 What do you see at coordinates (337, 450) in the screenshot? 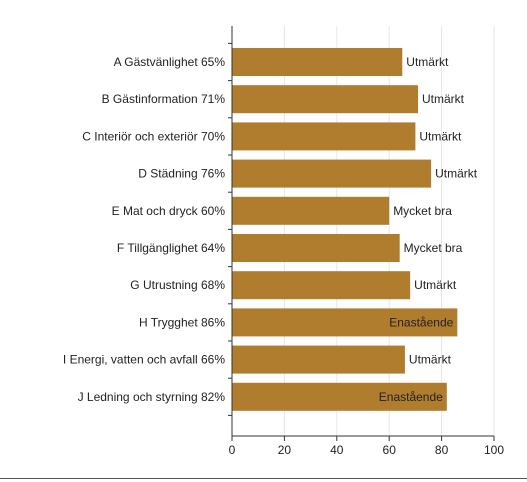
I see `x-tick-label-2: 40` at bounding box center [337, 450].